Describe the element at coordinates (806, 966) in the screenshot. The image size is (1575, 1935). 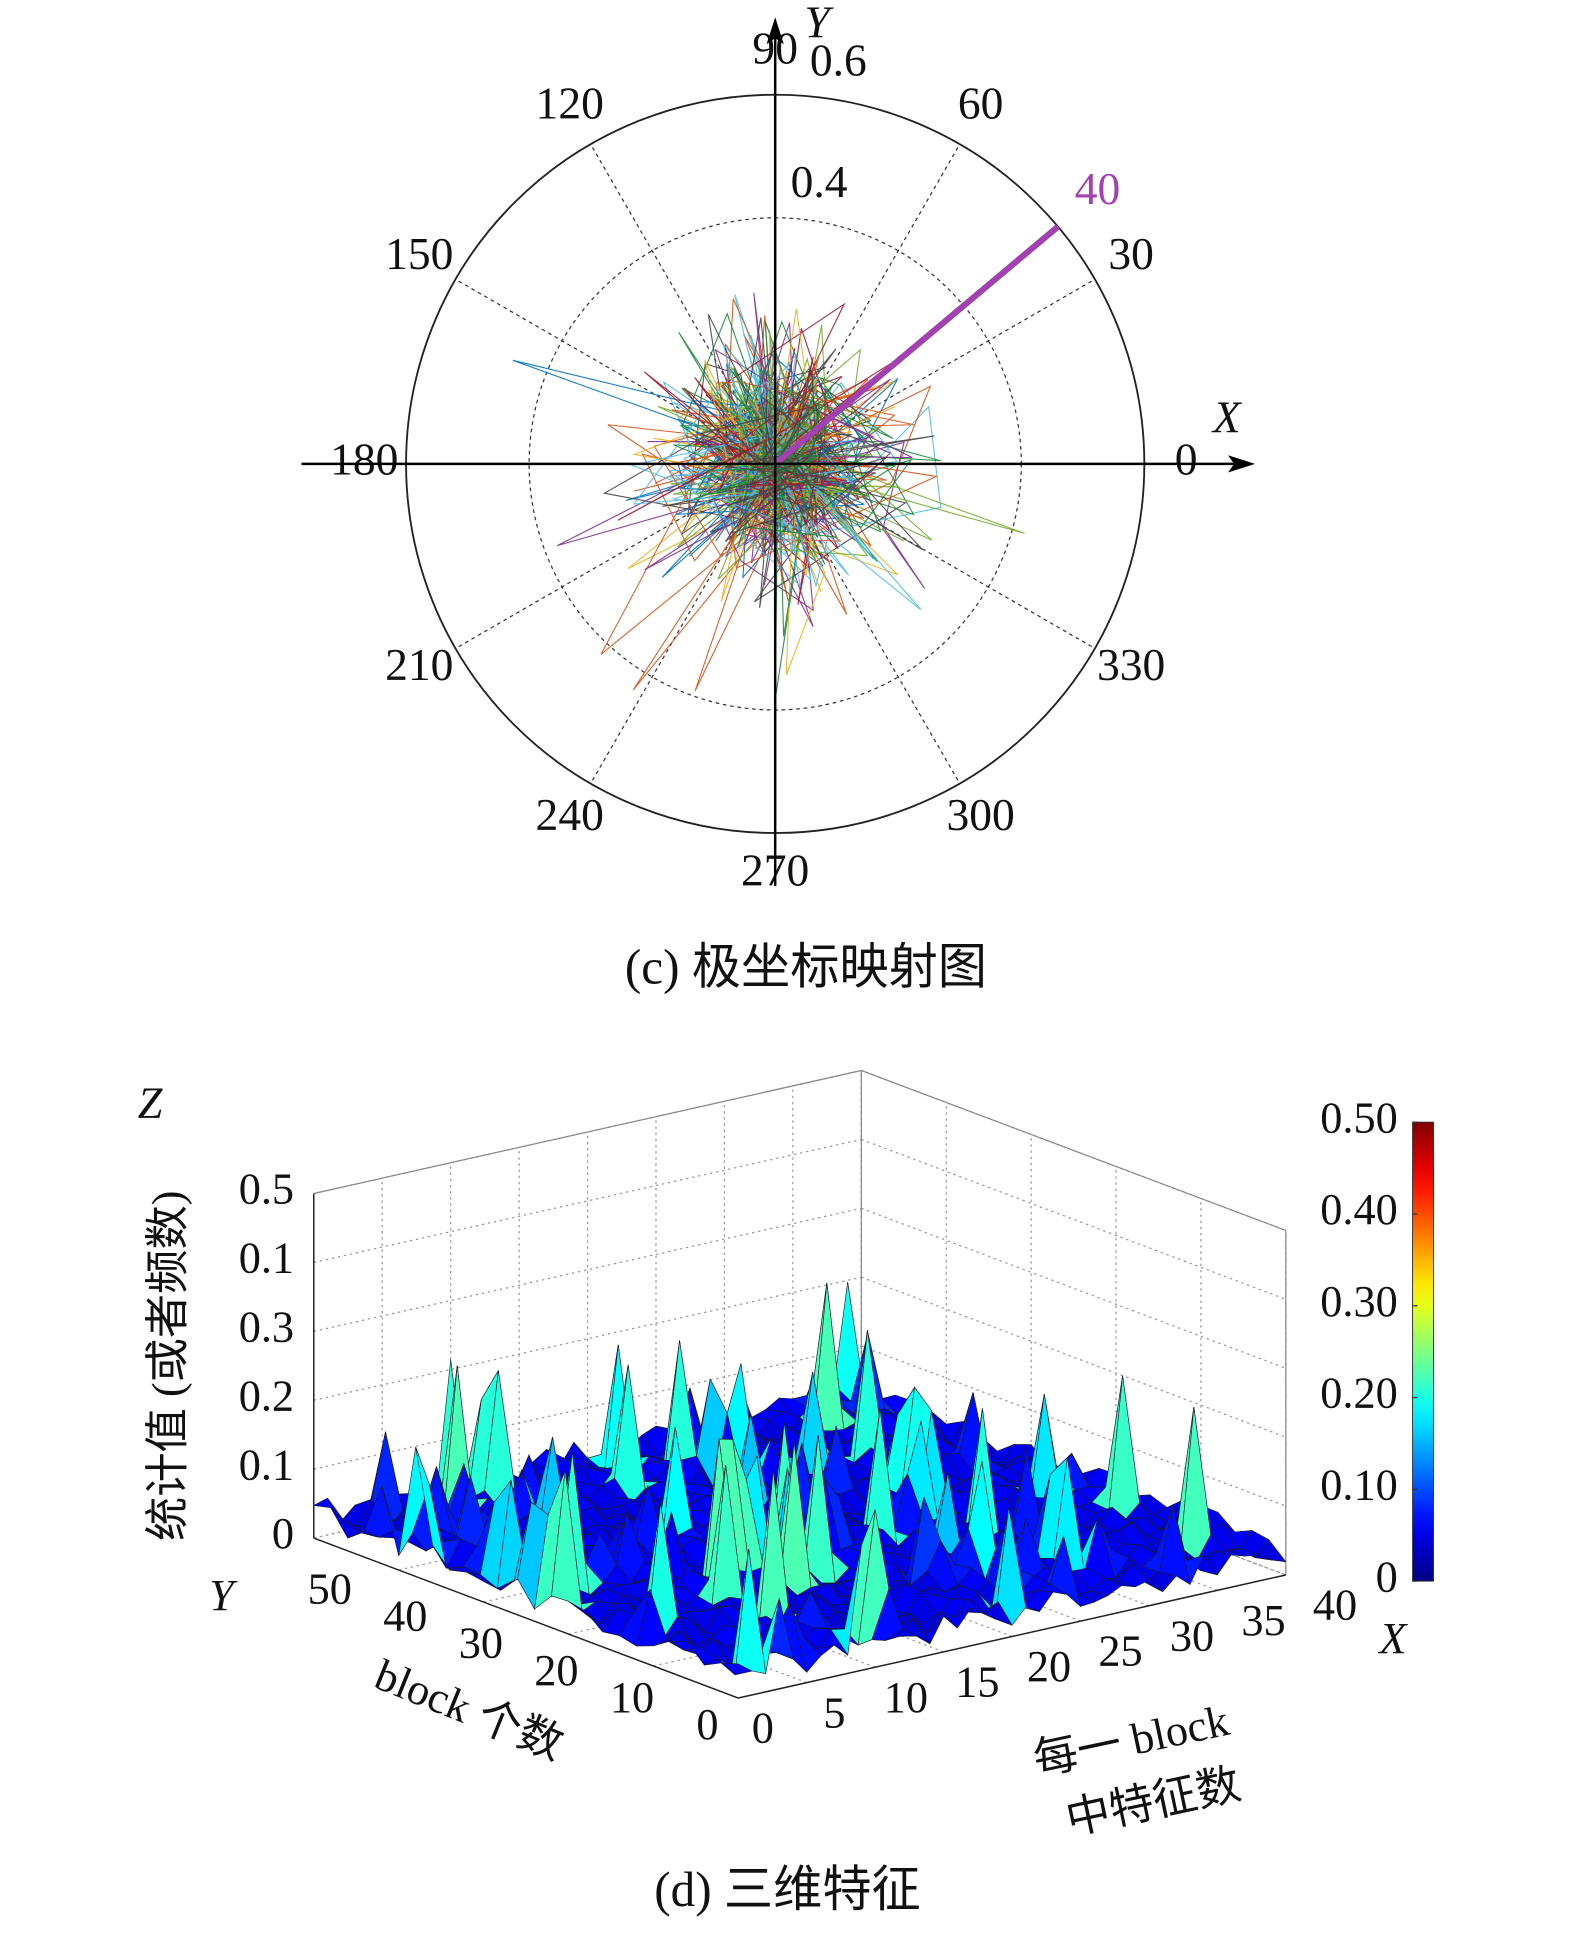
I see `caption: (c) 极坐标映射图` at that location.